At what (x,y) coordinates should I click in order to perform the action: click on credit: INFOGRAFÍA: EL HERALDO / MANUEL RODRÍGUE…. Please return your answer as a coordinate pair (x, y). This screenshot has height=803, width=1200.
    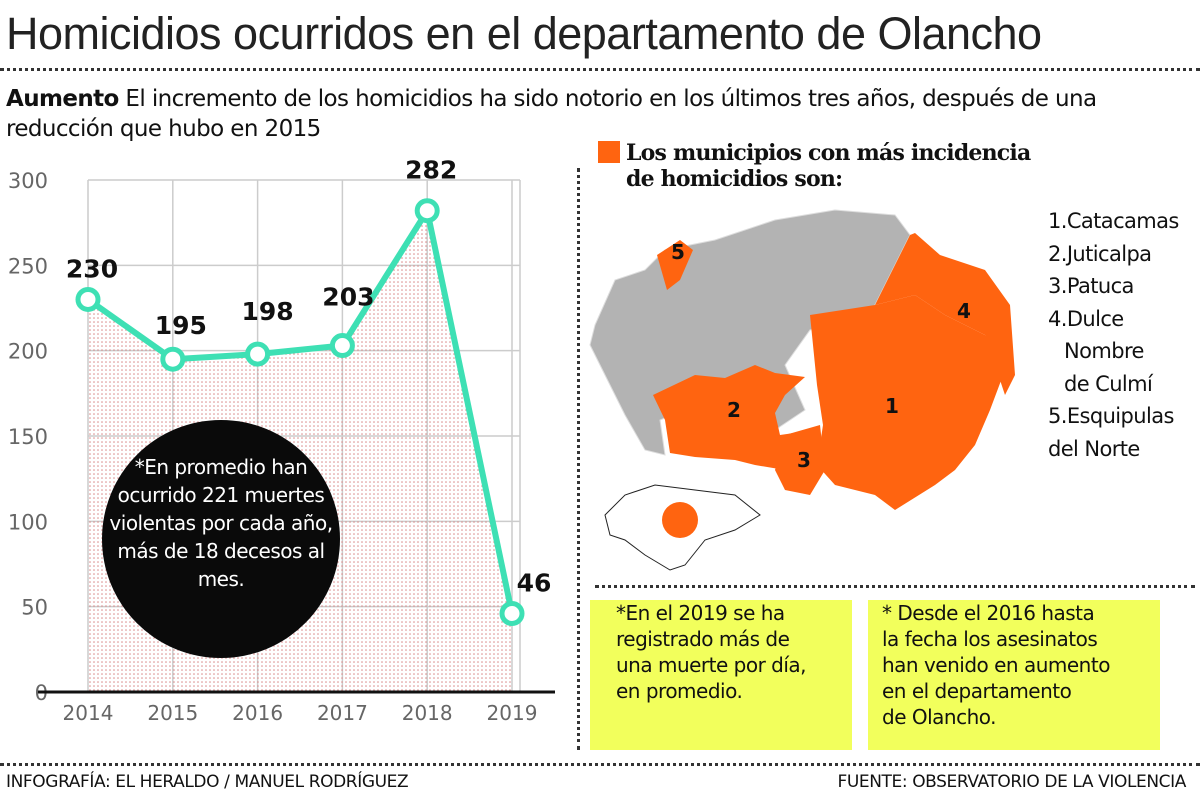
    Looking at the image, I should click on (207, 782).